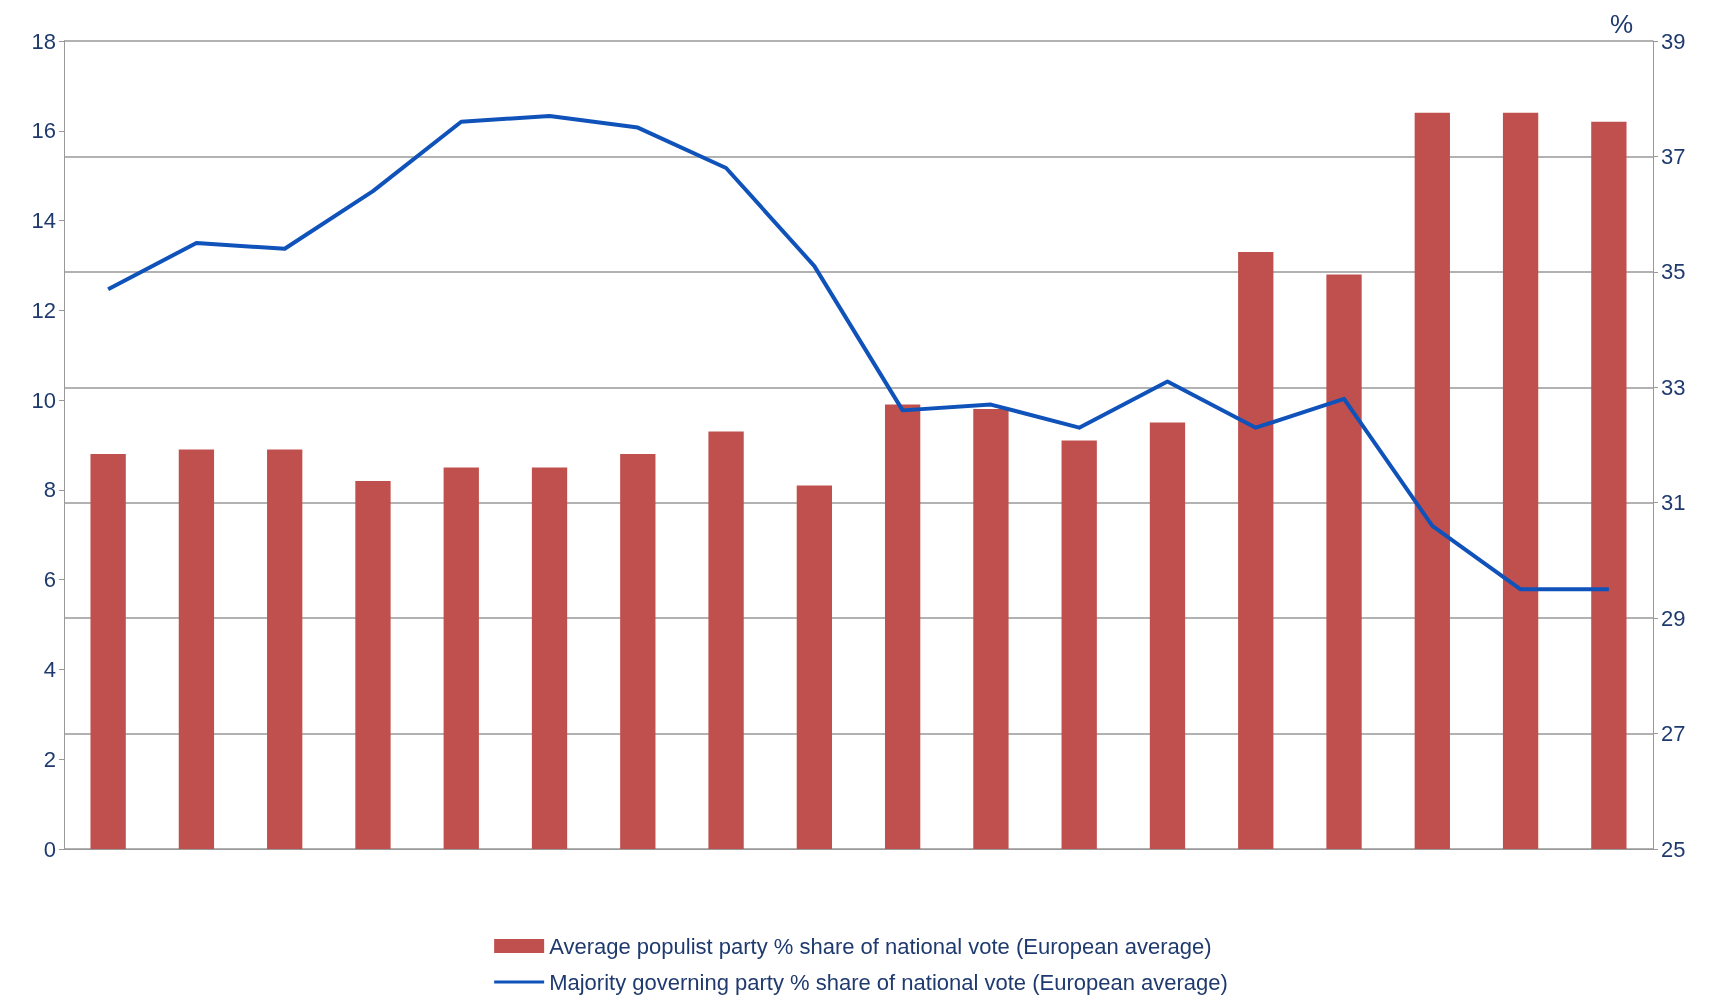 This screenshot has height=1006, width=1722. Describe the element at coordinates (1621, 24) in the screenshot. I see `y2-axis-title: %` at that location.